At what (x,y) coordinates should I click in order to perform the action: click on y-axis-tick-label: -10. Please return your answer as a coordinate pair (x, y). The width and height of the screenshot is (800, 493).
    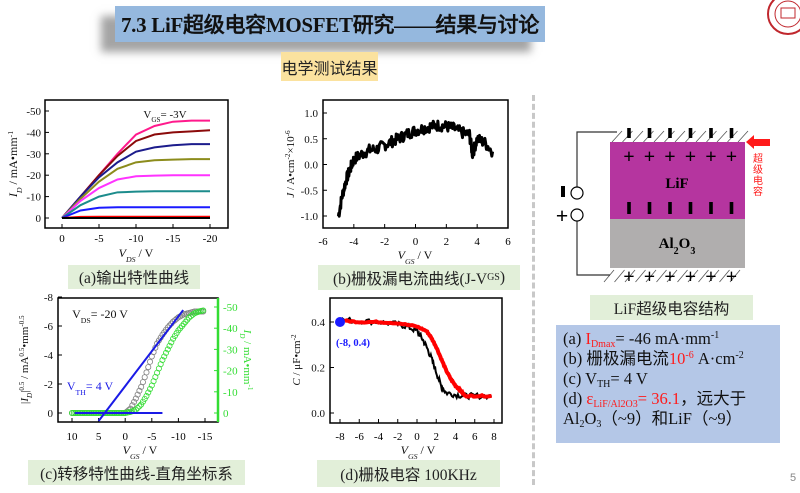
    Looking at the image, I should click on (33, 198).